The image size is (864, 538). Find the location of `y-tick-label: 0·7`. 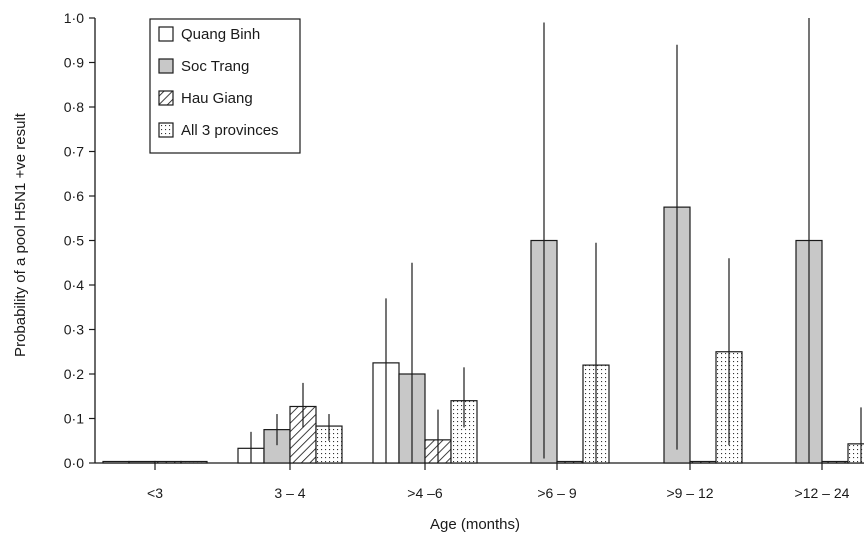

y-tick-label: 0·7 is located at coordinates (74, 152).